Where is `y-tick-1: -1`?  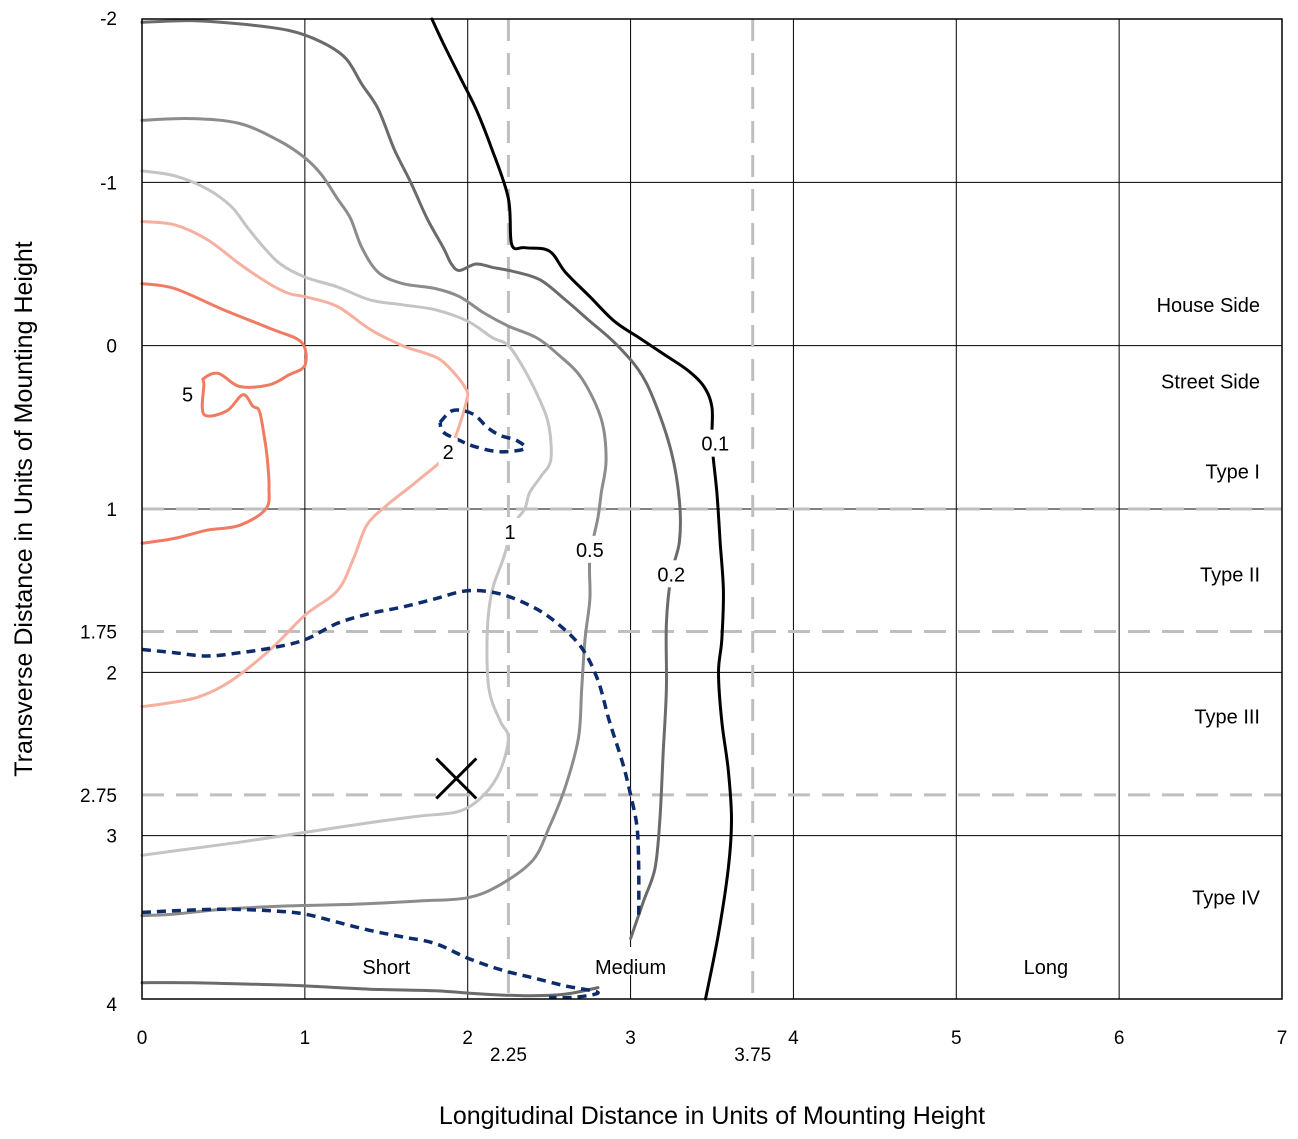 y-tick-1: -1 is located at coordinates (108, 183).